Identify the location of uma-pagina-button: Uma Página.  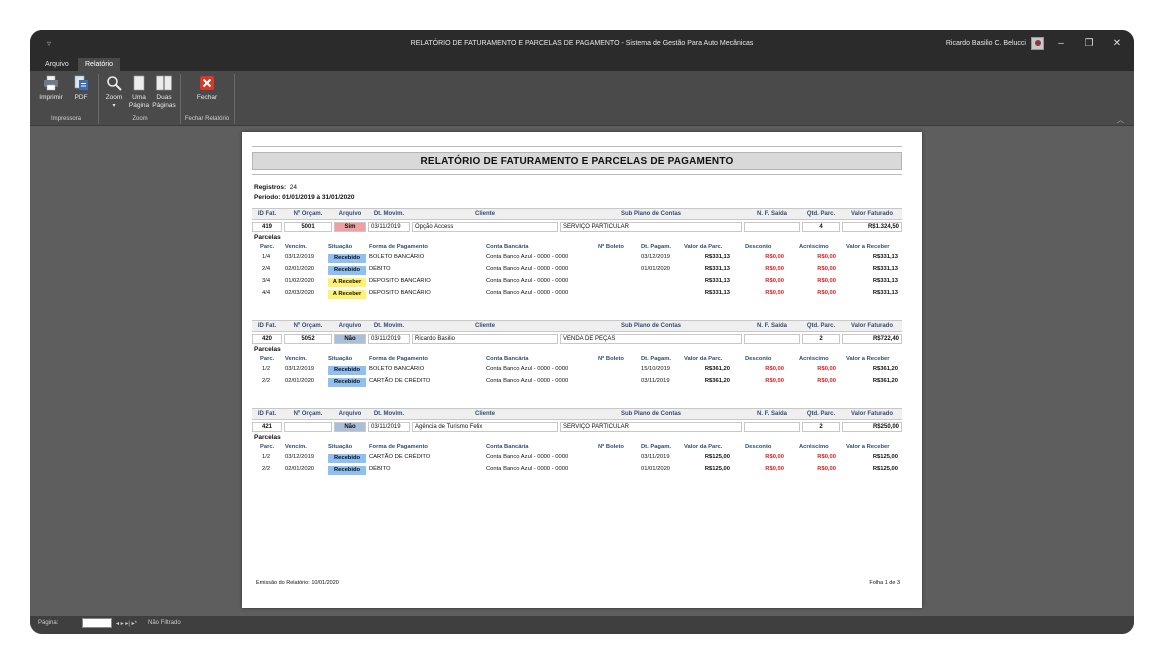
(139, 92).